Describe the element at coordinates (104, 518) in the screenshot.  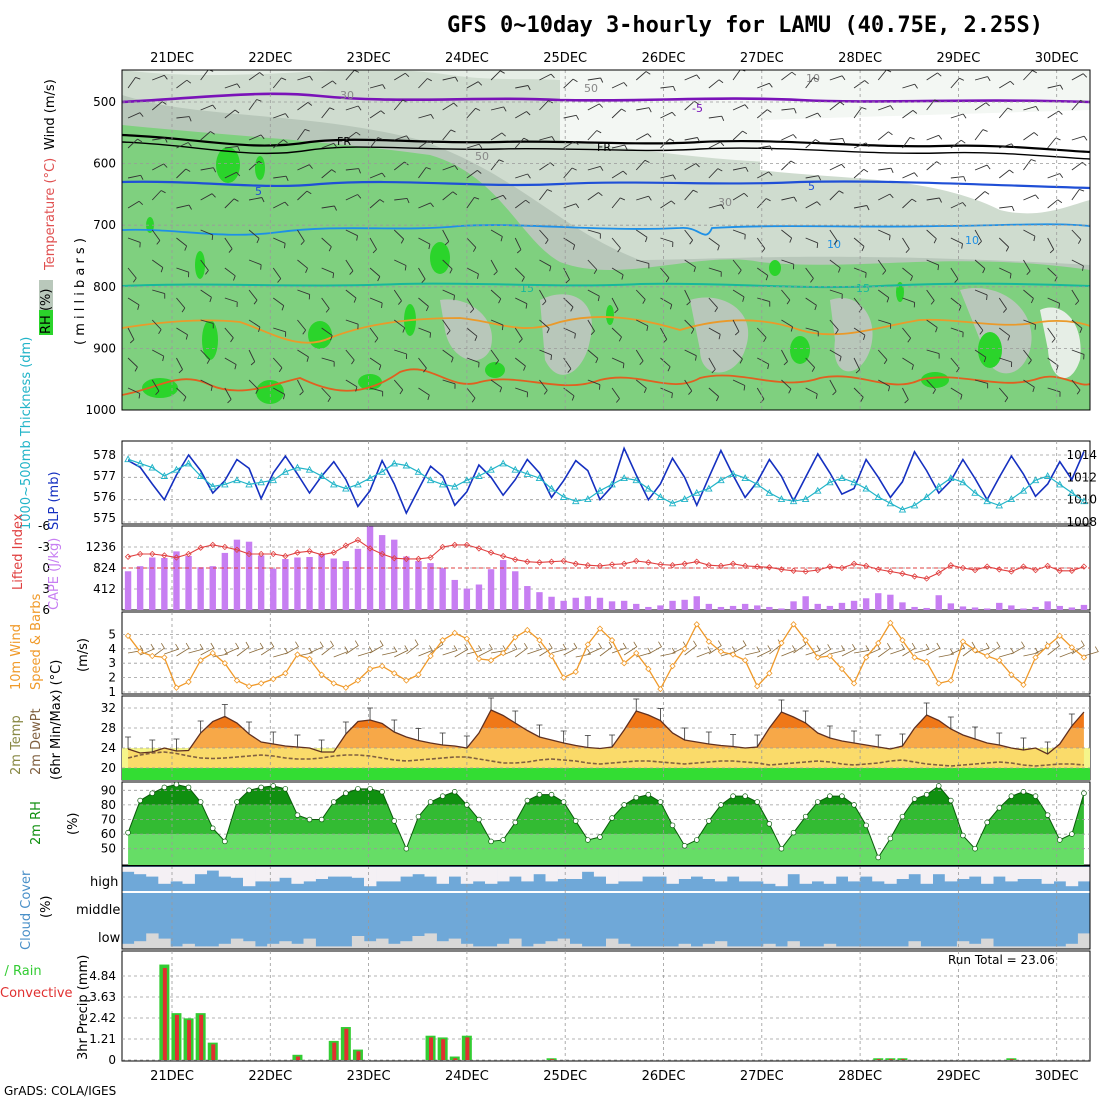
I see `thickness-tick-label: 575` at that location.